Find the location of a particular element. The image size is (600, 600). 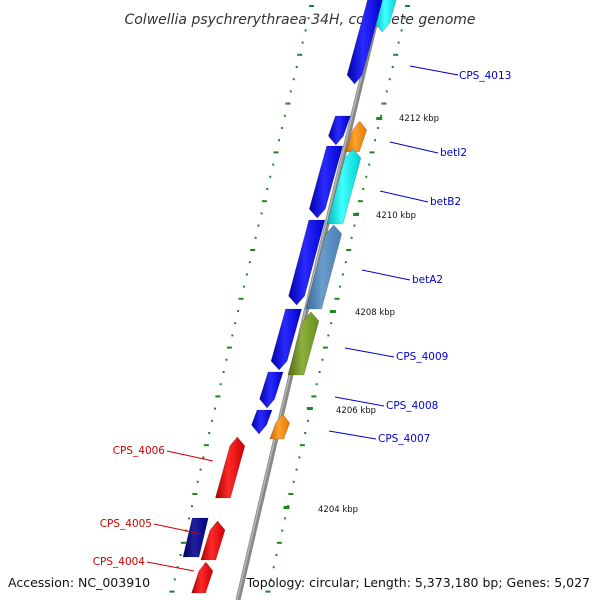

gene-arrow-beti2-a is located at coordinates (339, 130).